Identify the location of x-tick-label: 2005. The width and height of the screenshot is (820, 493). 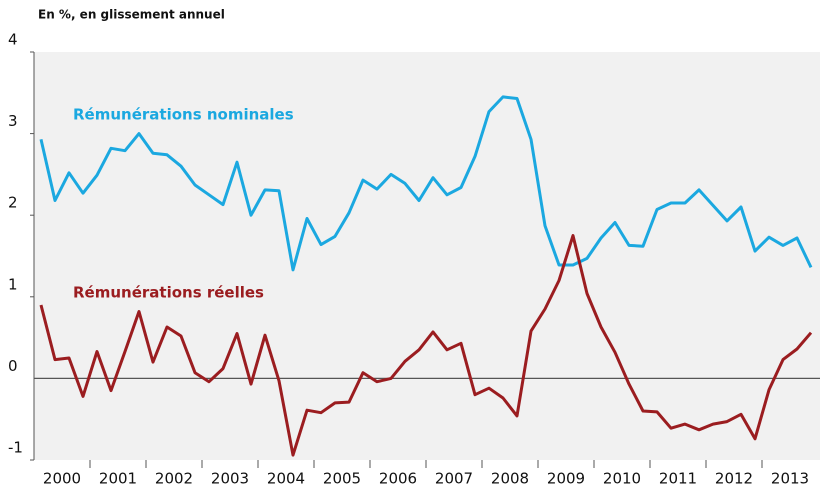
(342, 479).